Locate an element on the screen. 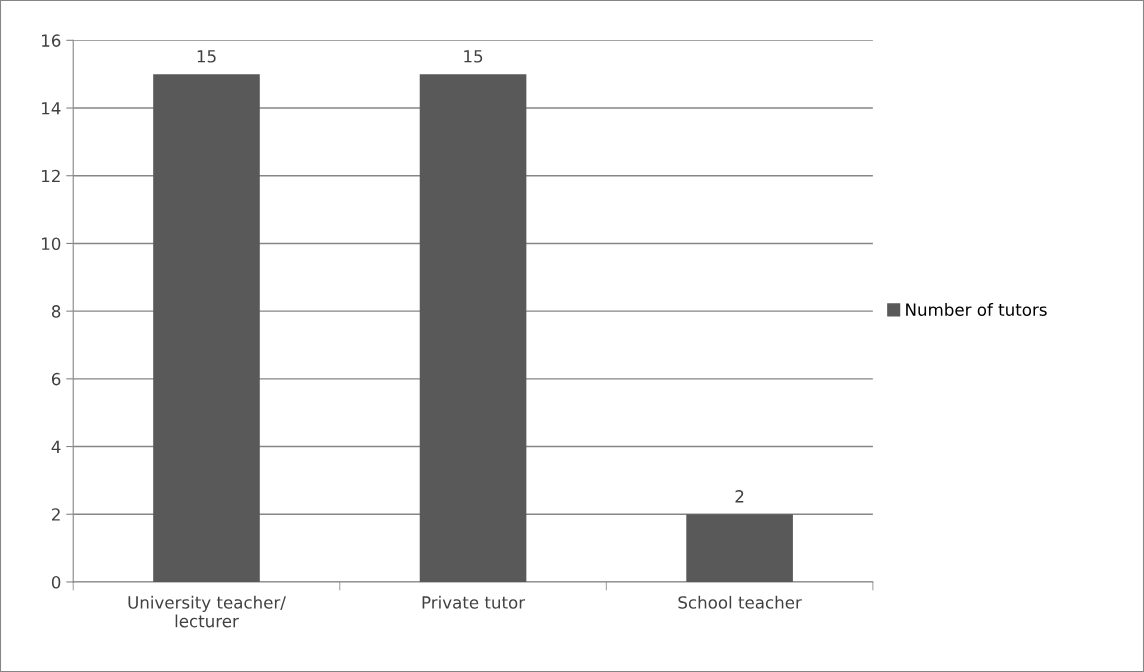 The image size is (1144, 672). y-tick-label: 0 is located at coordinates (56, 582).